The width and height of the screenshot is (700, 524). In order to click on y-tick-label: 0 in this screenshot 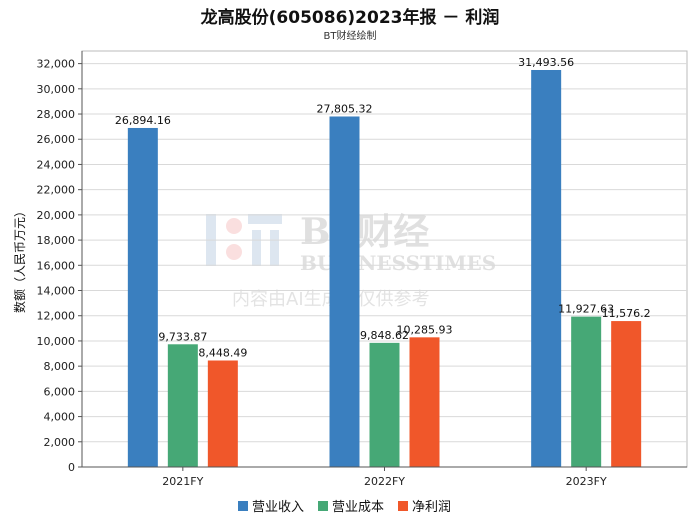, I will do `click(71, 467)`.